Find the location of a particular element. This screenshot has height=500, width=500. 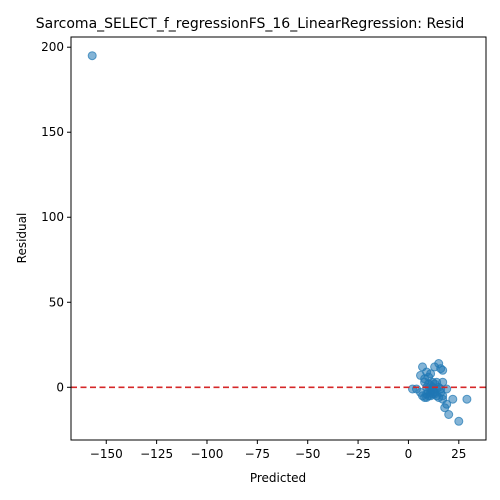

x-tick-label: −50 is located at coordinates (307, 454).